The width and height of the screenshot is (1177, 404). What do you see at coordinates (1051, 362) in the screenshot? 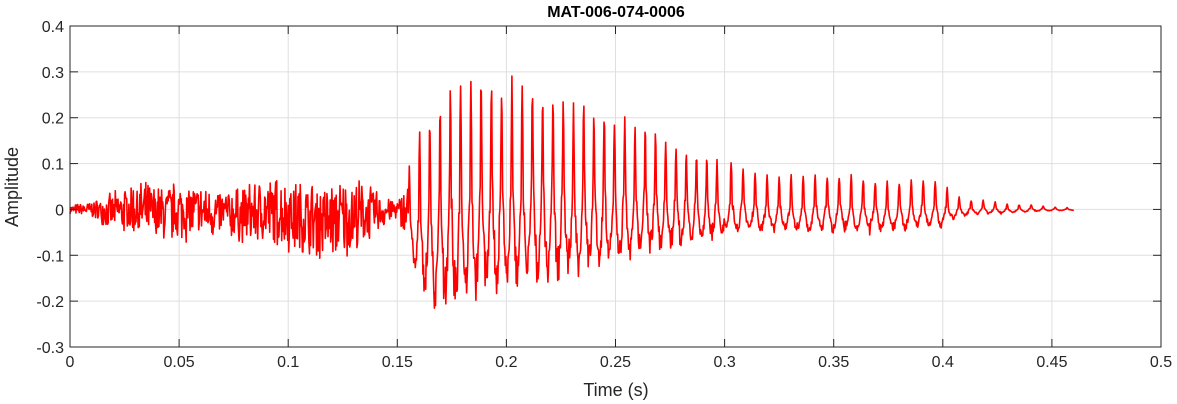
I see `x-tick-label: 0.45` at bounding box center [1051, 362].